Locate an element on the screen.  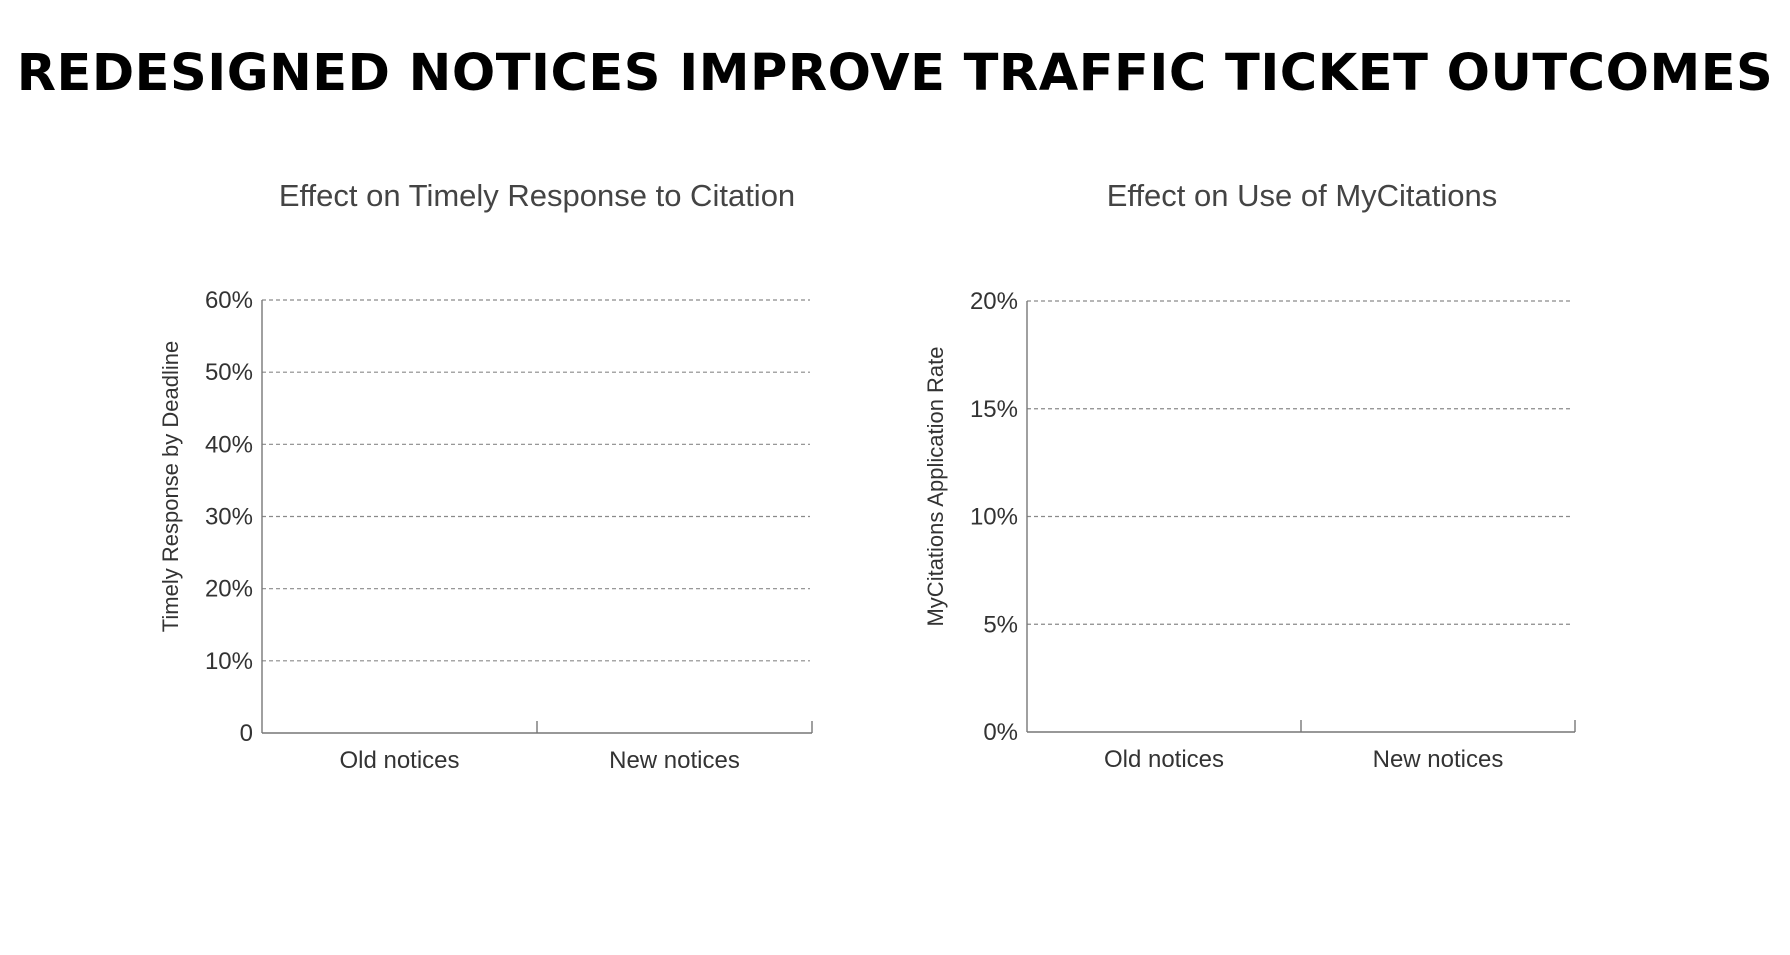
y-tick-label: 0 is located at coordinates (246, 733).